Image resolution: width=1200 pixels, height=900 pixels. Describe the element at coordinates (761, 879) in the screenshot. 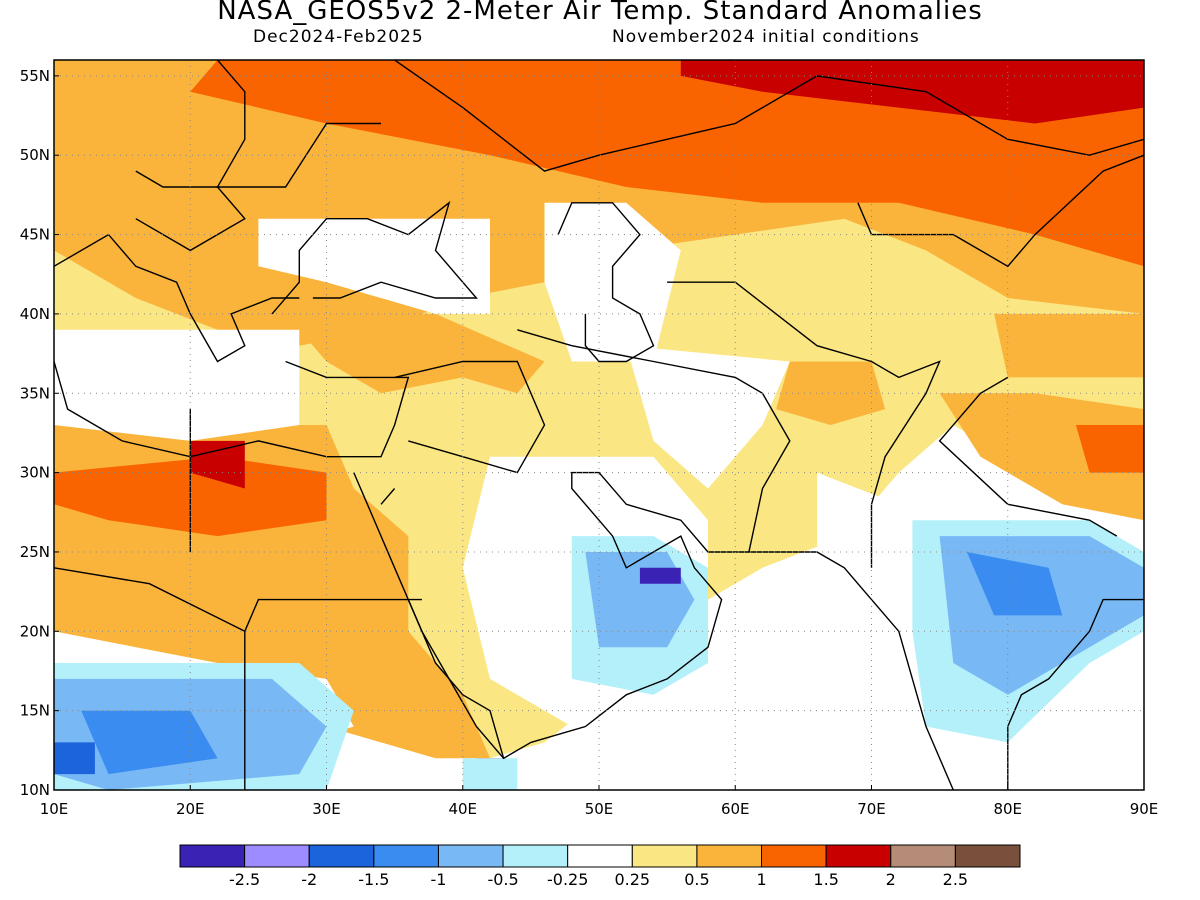

I see `colorbar-label: 1` at that location.